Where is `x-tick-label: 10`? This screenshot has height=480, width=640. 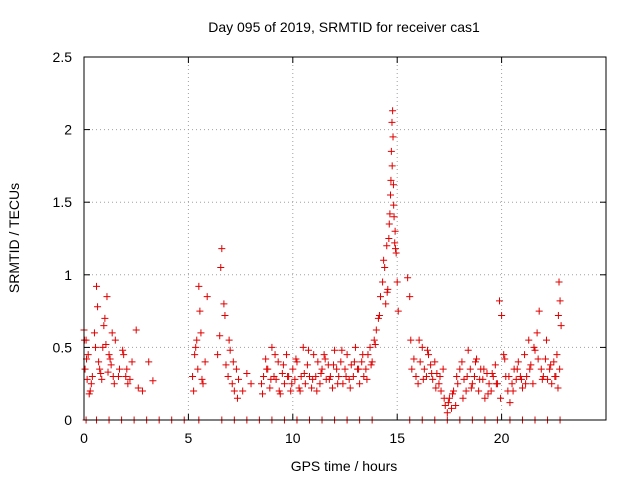 x-tick-label: 10 is located at coordinates (293, 438).